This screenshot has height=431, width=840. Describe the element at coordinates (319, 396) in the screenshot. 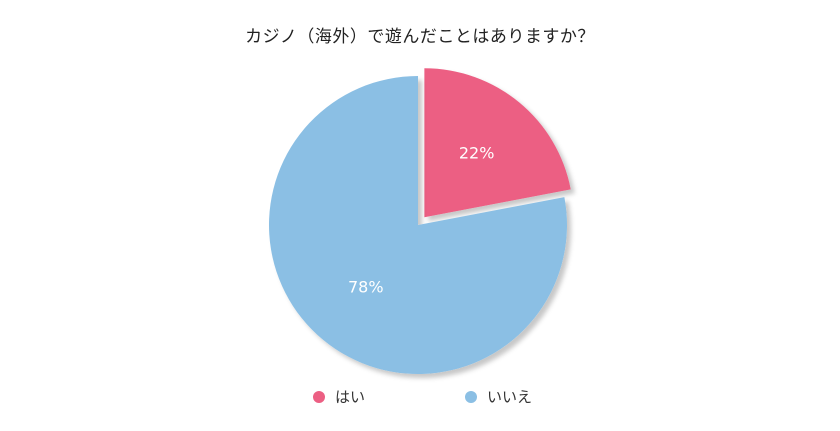

I see `legend-swatch-yes` at that location.